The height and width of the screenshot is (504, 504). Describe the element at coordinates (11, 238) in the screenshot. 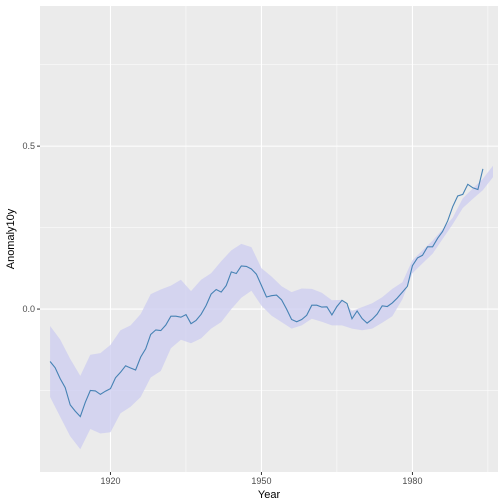

I see `y-axis-title: Anomaly10y` at that location.